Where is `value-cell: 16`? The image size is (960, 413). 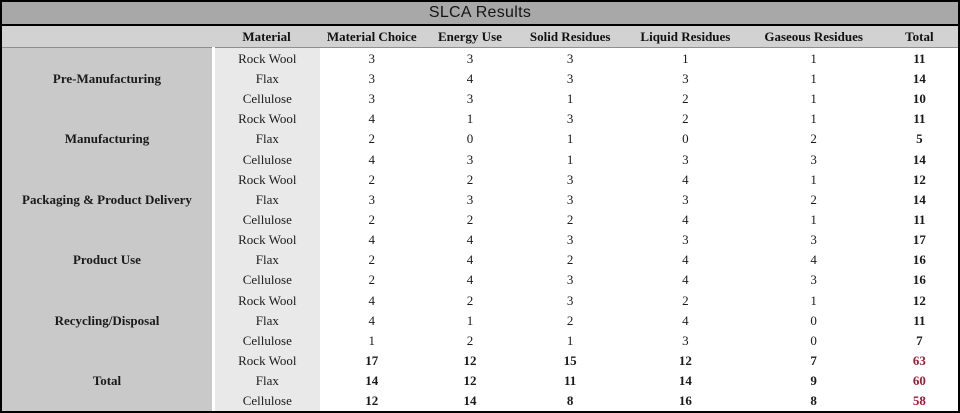 value-cell: 16 is located at coordinates (685, 401).